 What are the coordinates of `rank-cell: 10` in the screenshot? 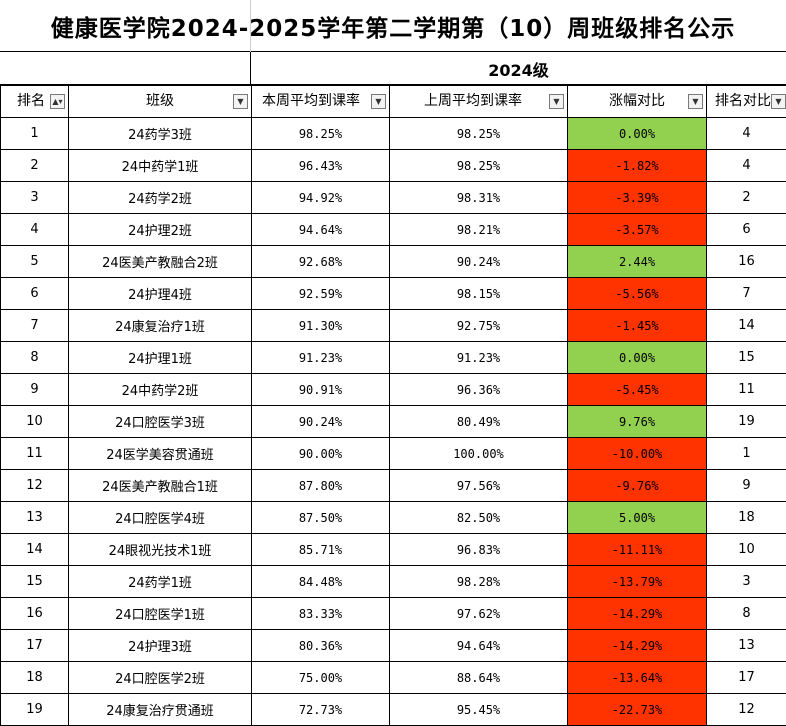 It's located at (35, 422).